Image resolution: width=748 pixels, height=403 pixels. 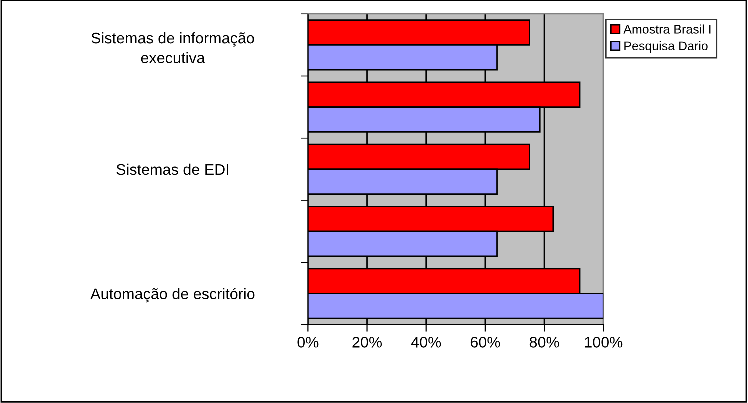 What do you see at coordinates (367, 342) in the screenshot?
I see `x-tick-label: 20%` at bounding box center [367, 342].